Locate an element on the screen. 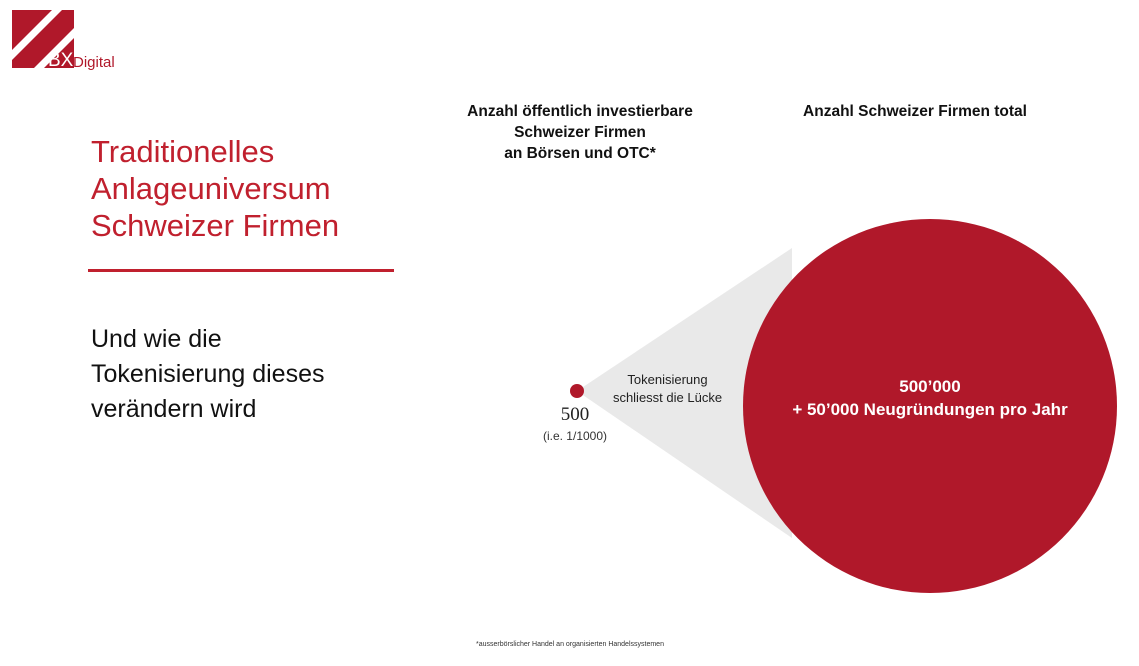  title-line: Anlageuniversum is located at coordinates (211, 188).